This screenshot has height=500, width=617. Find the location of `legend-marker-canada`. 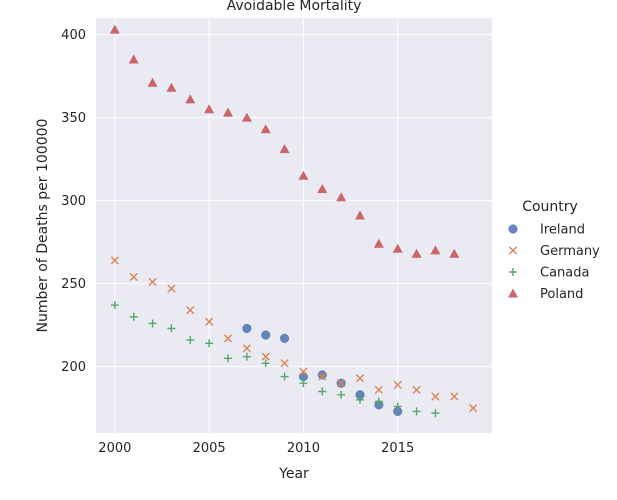

legend-marker-canada is located at coordinates (513, 272).